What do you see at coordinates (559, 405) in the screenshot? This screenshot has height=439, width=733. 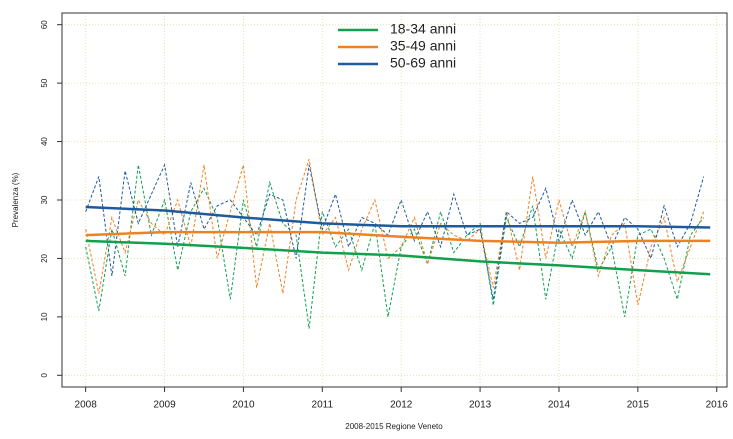 I see `x-tick-label: 2014` at bounding box center [559, 405].